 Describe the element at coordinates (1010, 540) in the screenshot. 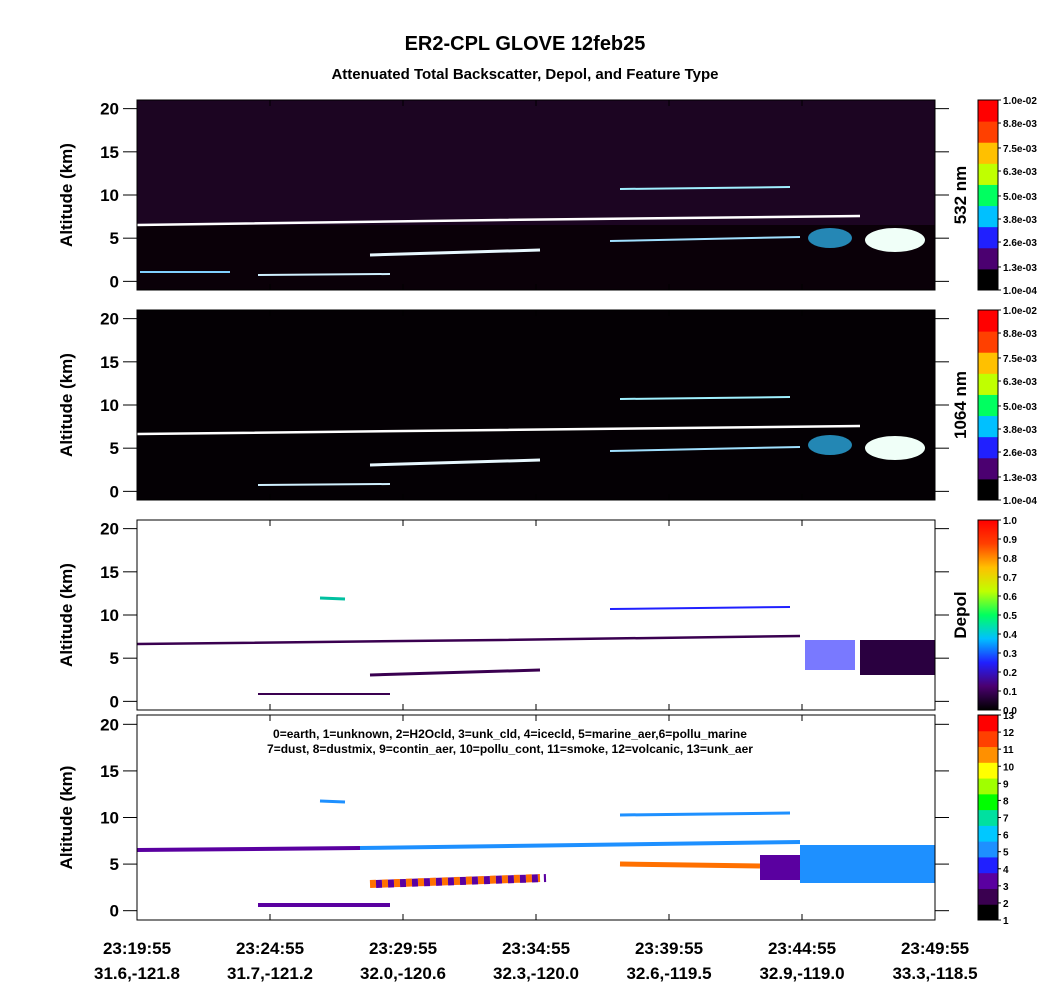

I see `colorbar-tick-label: 0.9` at that location.